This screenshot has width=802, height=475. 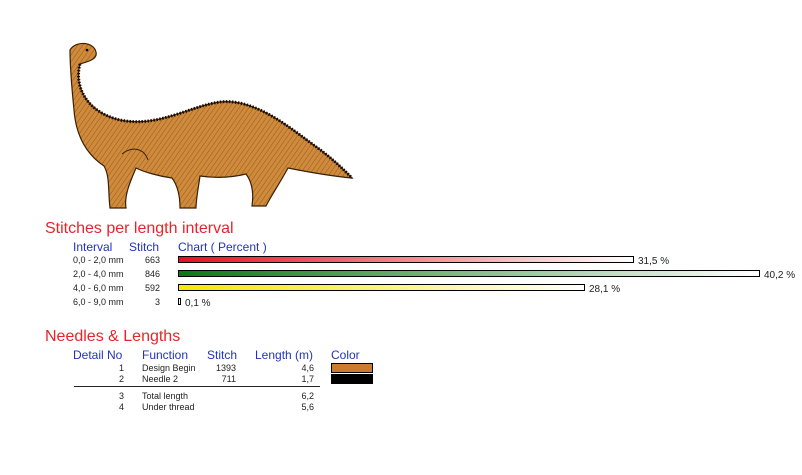 What do you see at coordinates (307, 368) in the screenshot?
I see `needle-length: 4,6` at bounding box center [307, 368].